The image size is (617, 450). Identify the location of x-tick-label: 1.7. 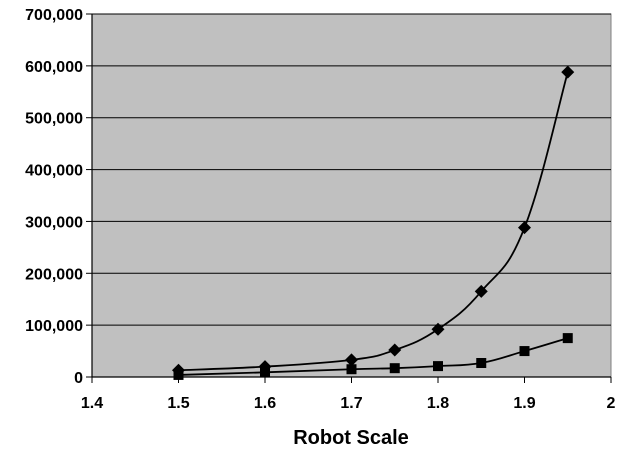
(351, 403).